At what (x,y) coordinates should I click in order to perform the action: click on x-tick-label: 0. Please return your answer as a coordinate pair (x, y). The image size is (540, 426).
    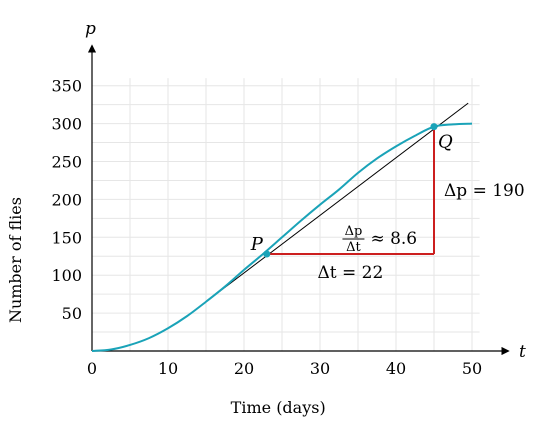
    Looking at the image, I should click on (92, 368).